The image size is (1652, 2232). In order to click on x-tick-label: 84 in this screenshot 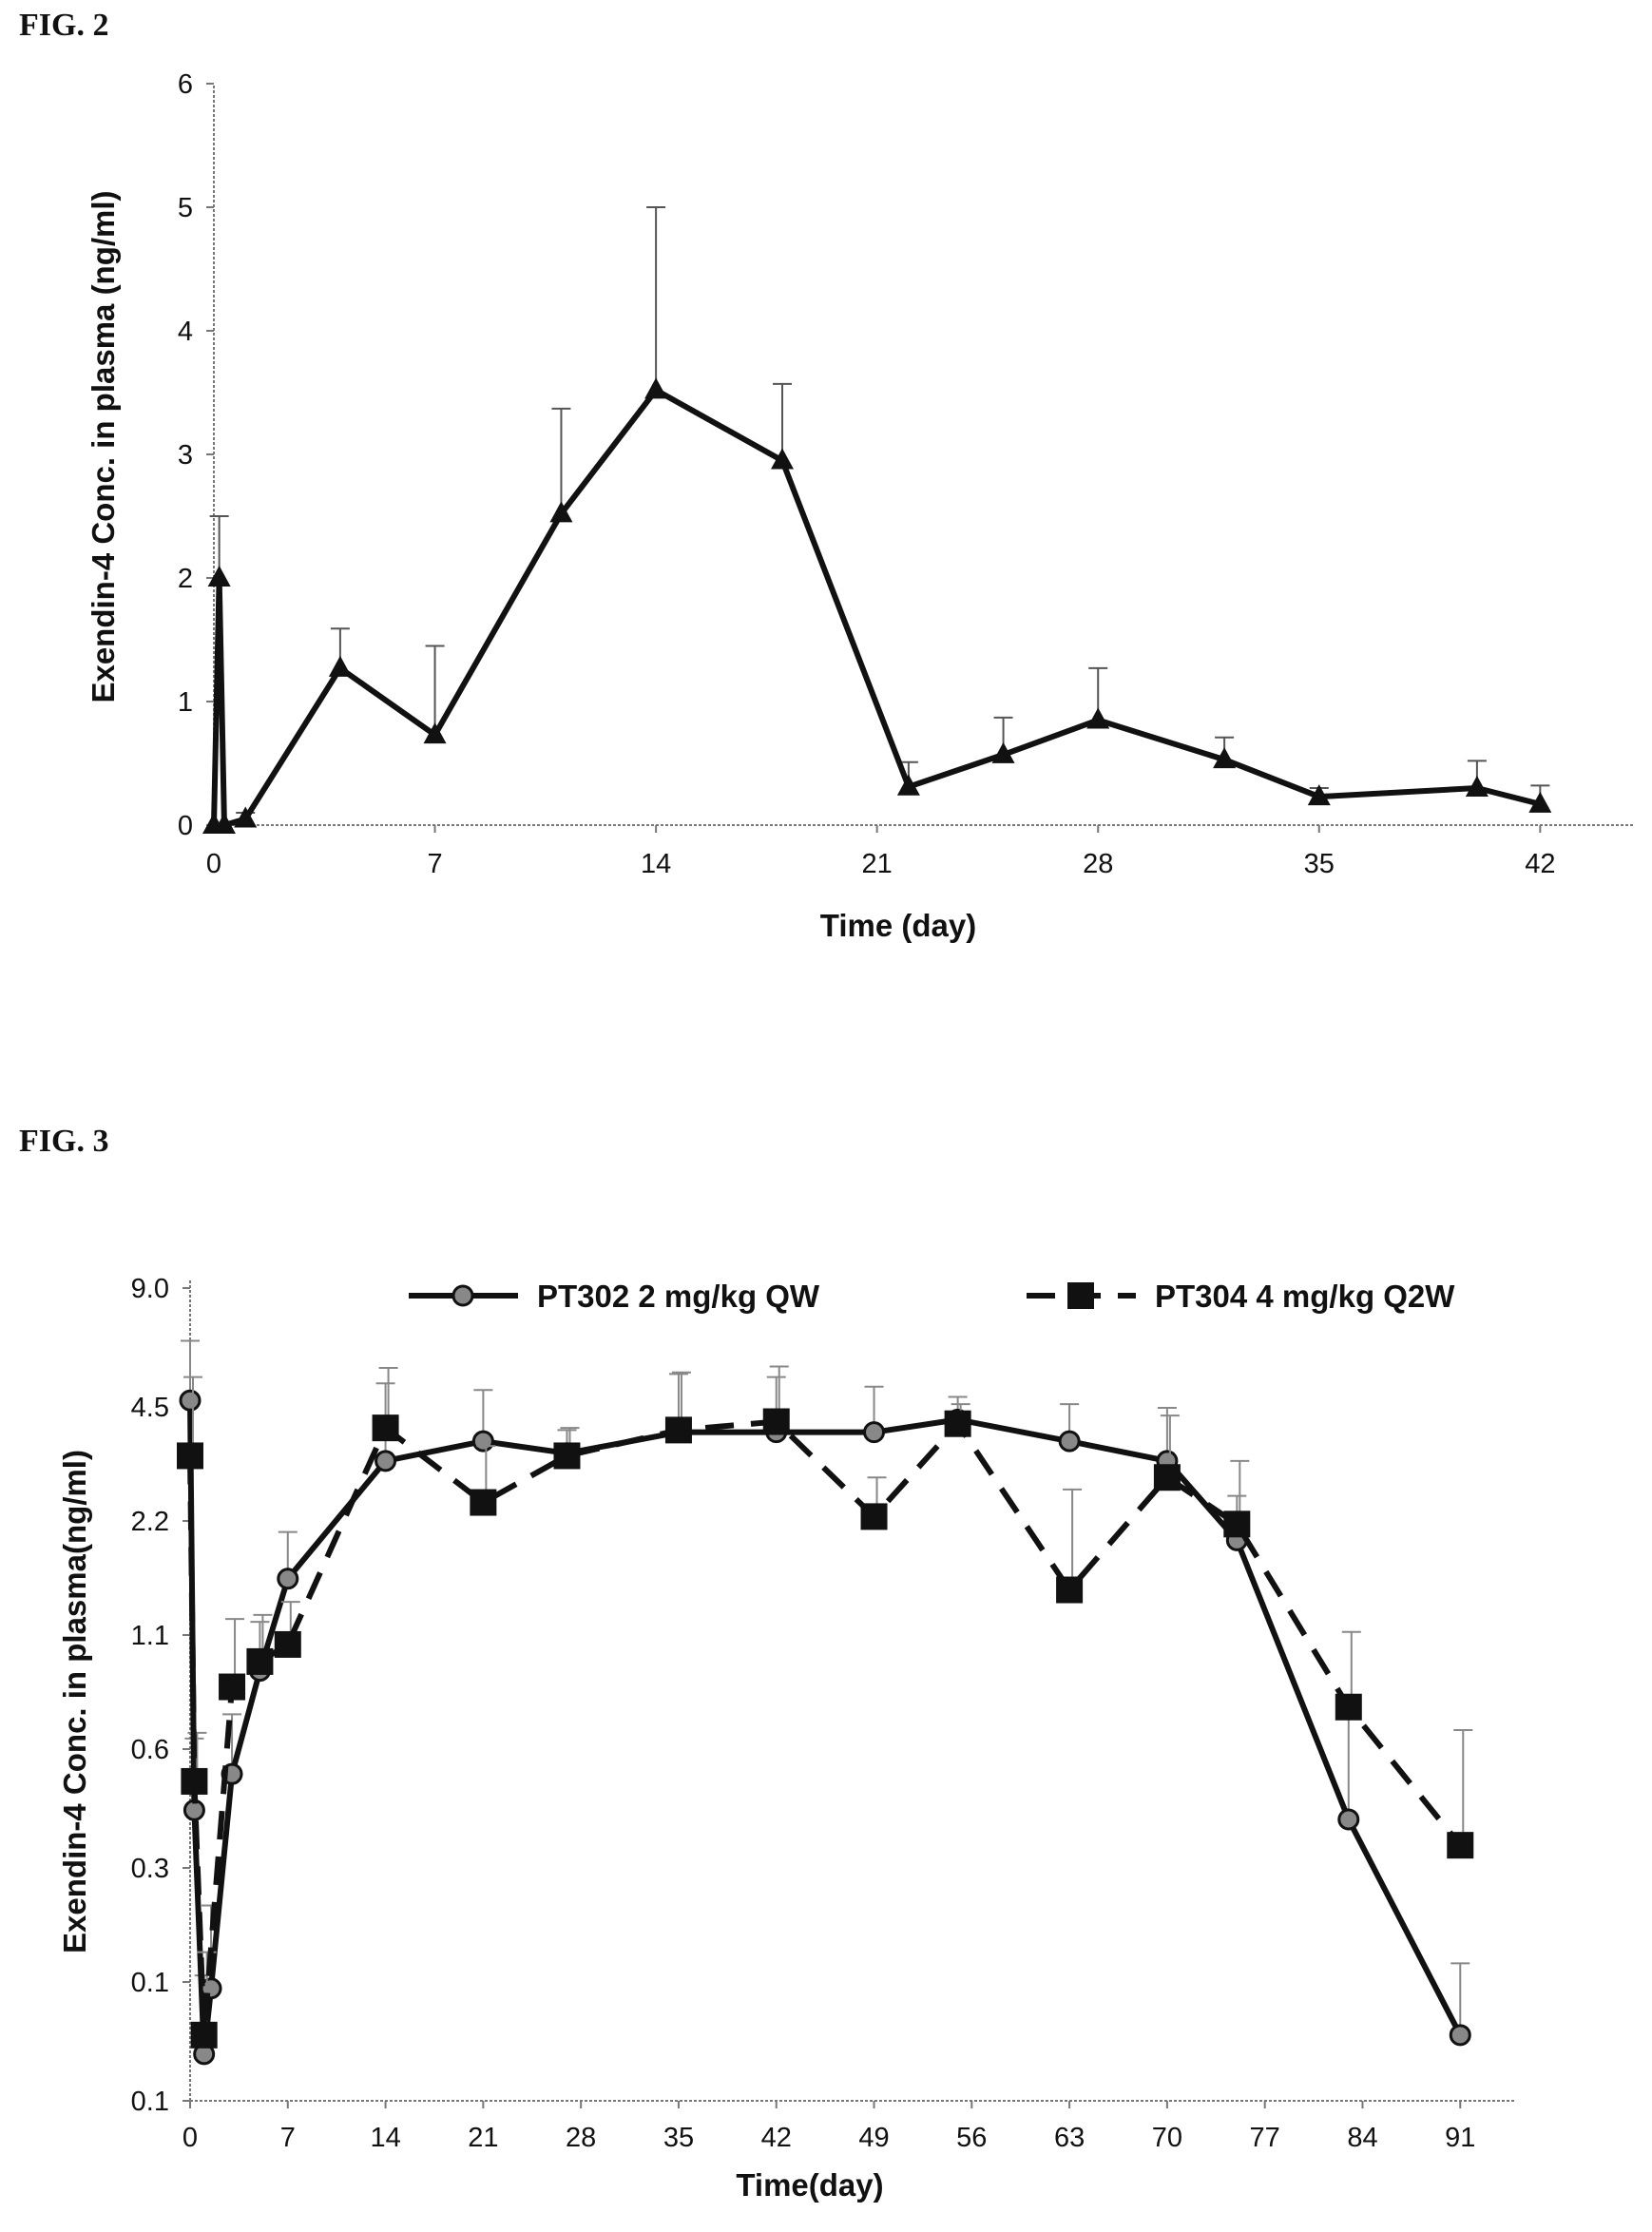, I will do `click(1362, 2138)`.